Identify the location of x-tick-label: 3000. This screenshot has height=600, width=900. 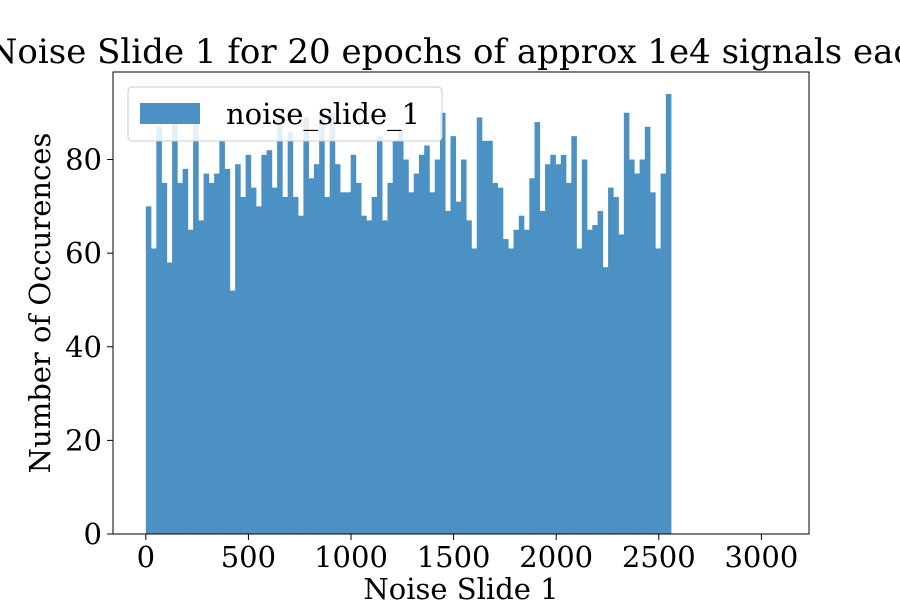
(761, 557).